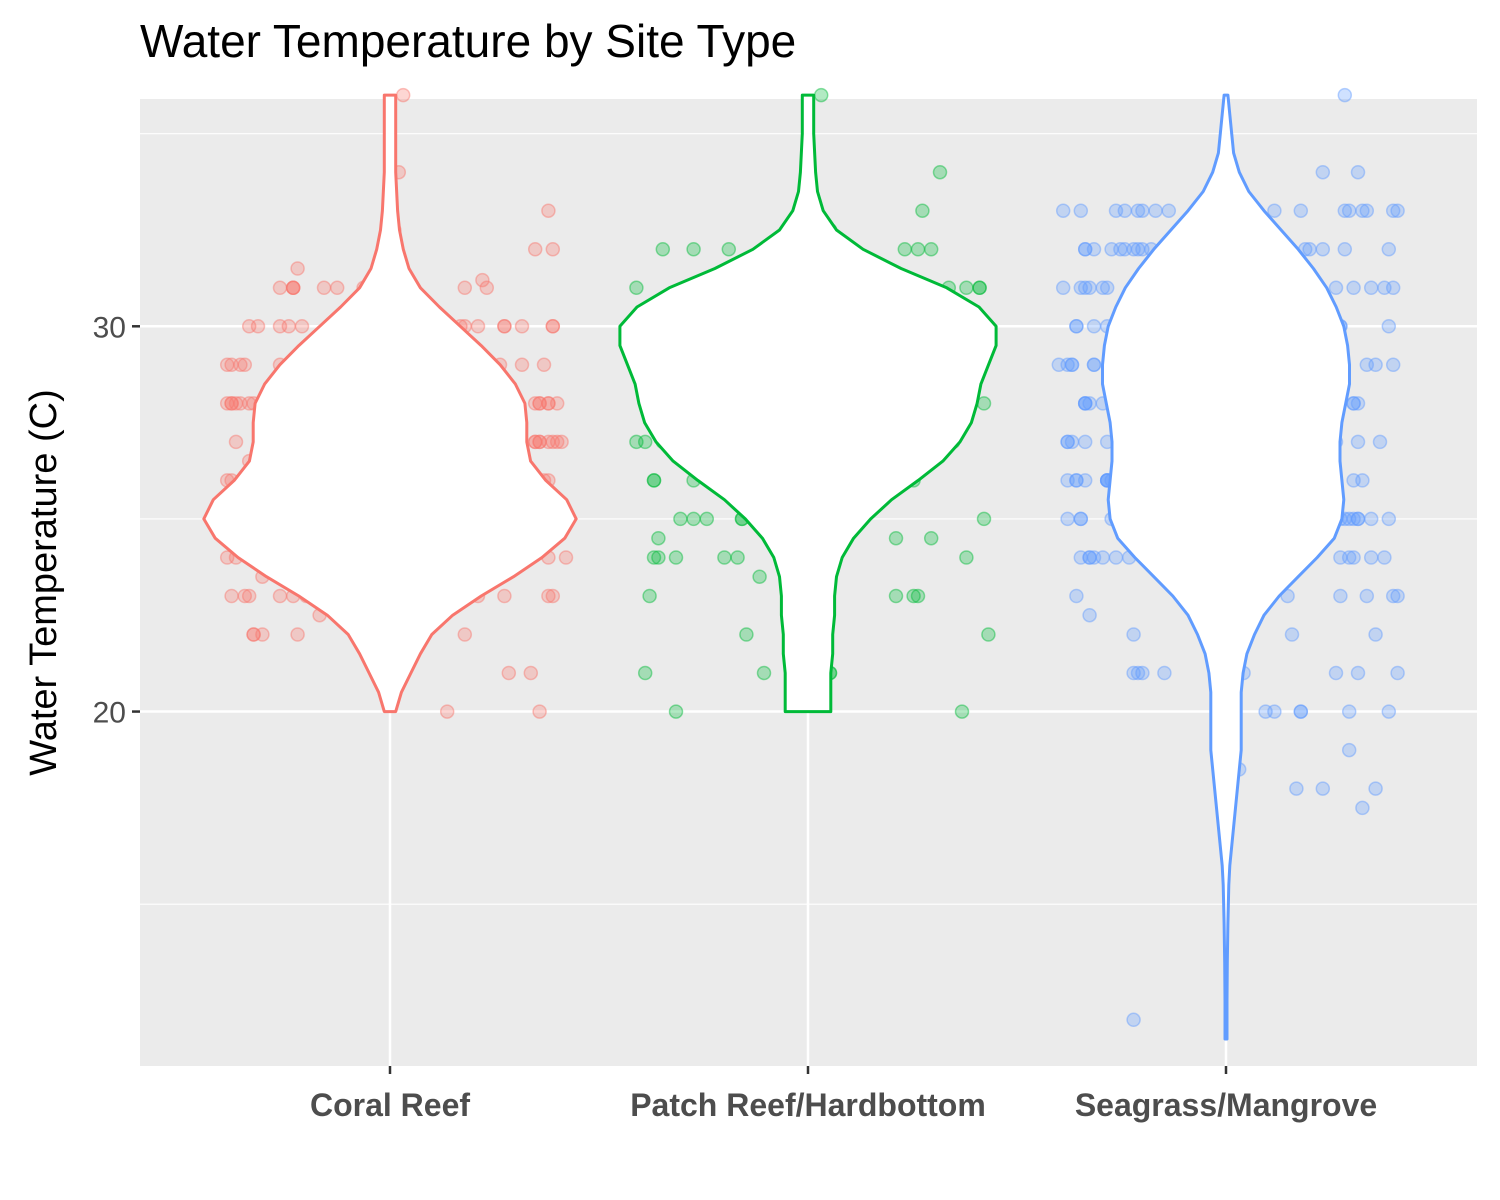  What do you see at coordinates (109, 327) in the screenshot?
I see `y-tick-label: 30` at bounding box center [109, 327].